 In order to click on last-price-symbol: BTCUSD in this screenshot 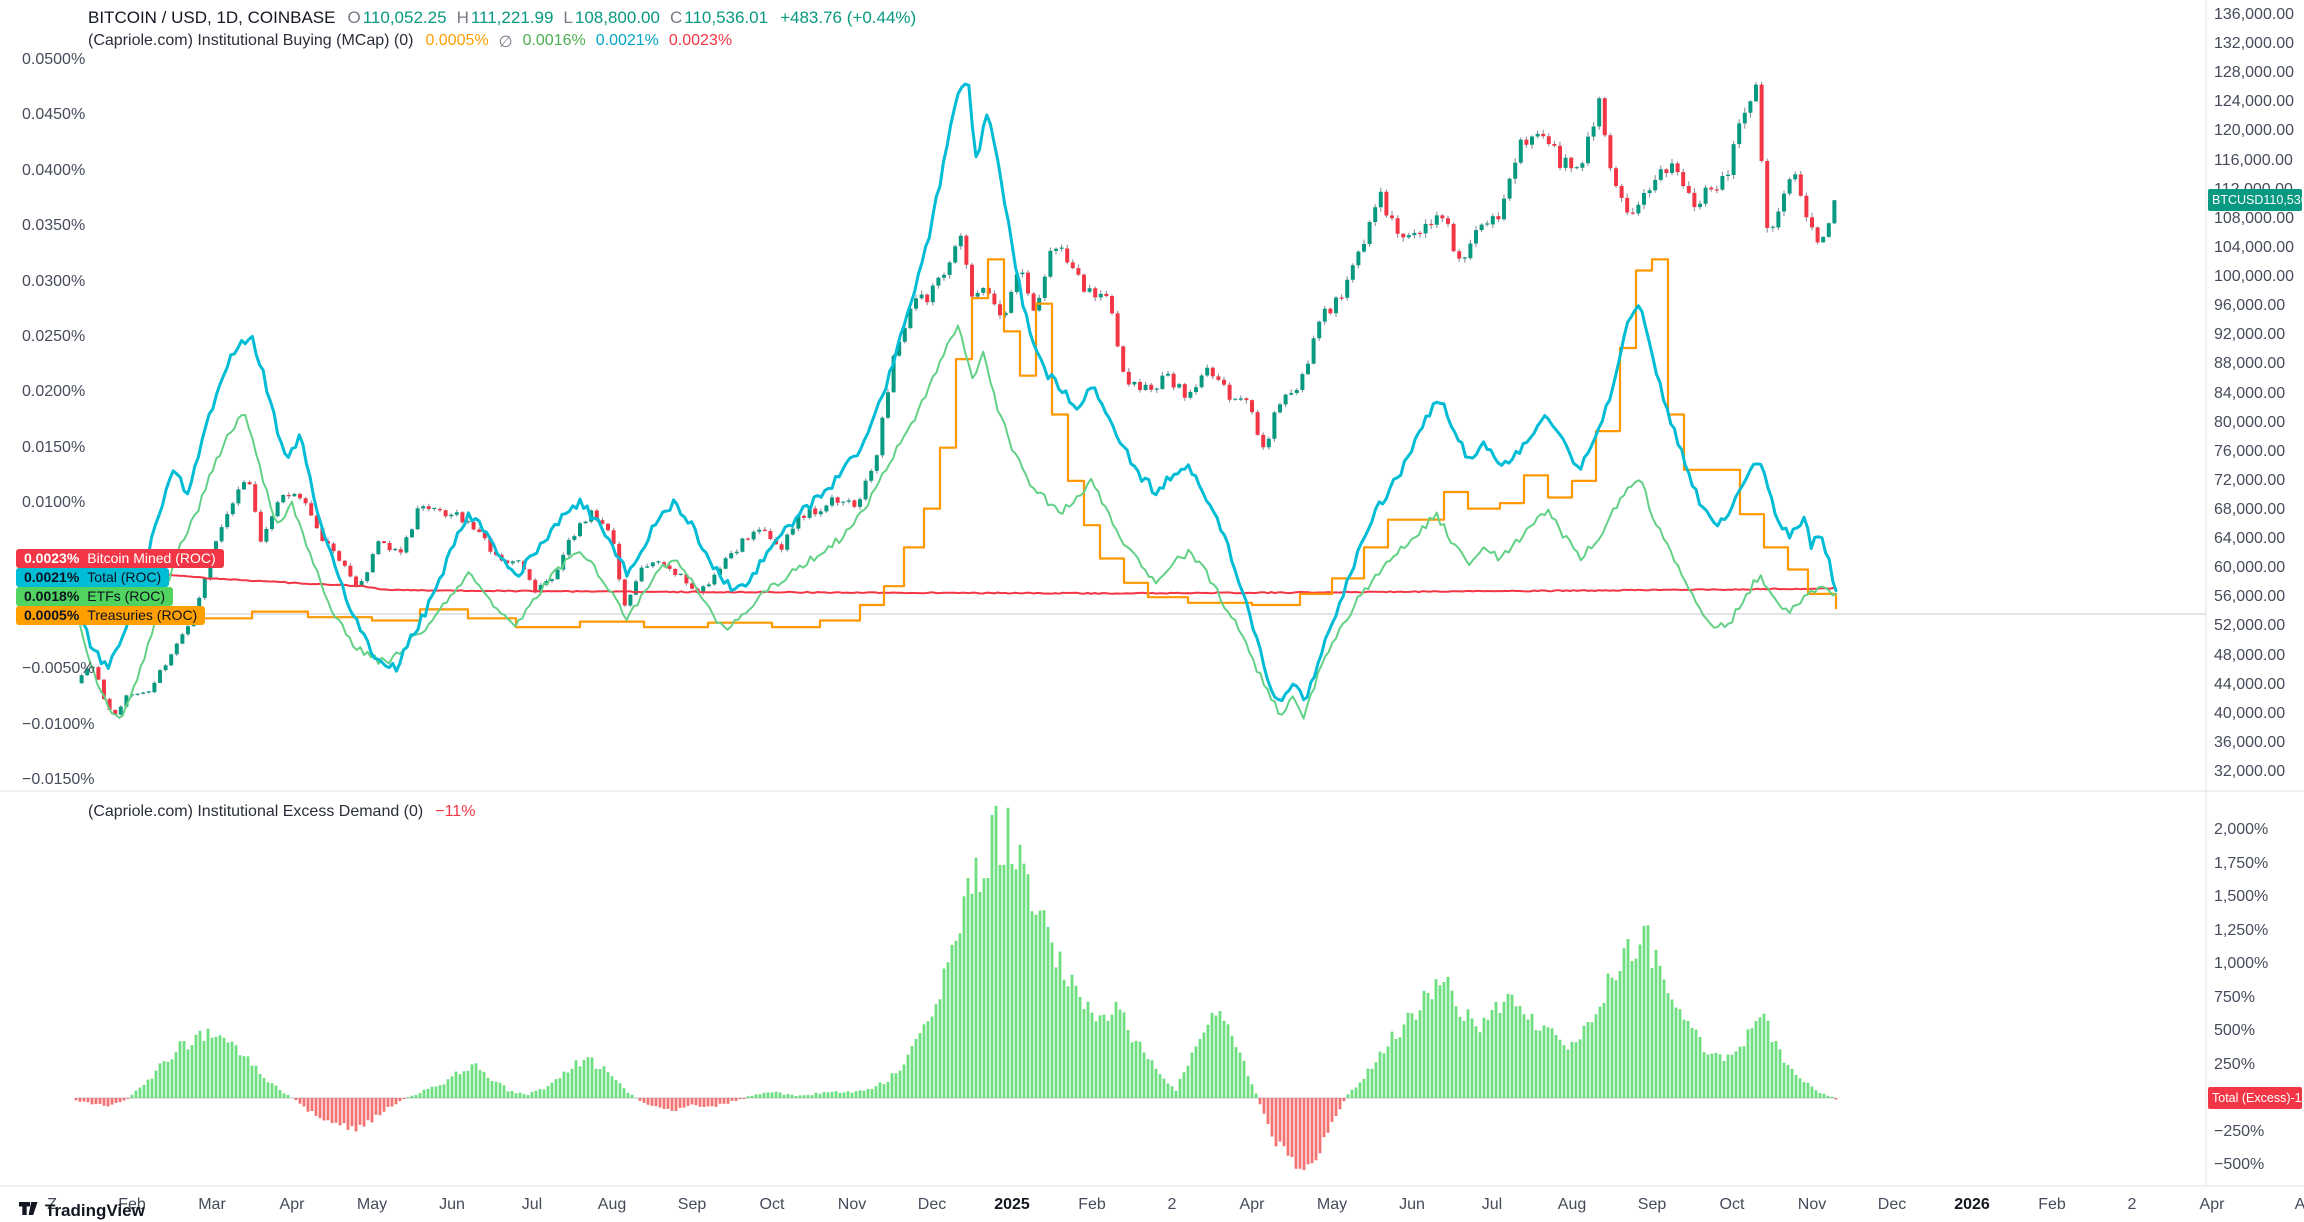, I will do `click(2238, 200)`.